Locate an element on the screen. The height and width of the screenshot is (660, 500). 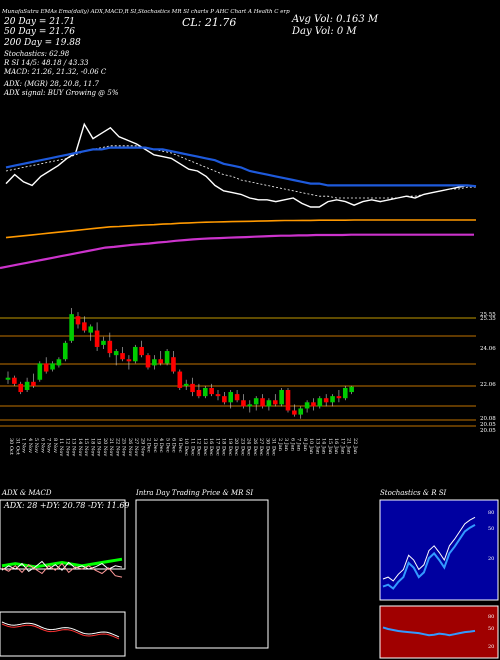
adx-signal: ADX signal: BUY Growing @ 5% is located at coordinates (61, 93).